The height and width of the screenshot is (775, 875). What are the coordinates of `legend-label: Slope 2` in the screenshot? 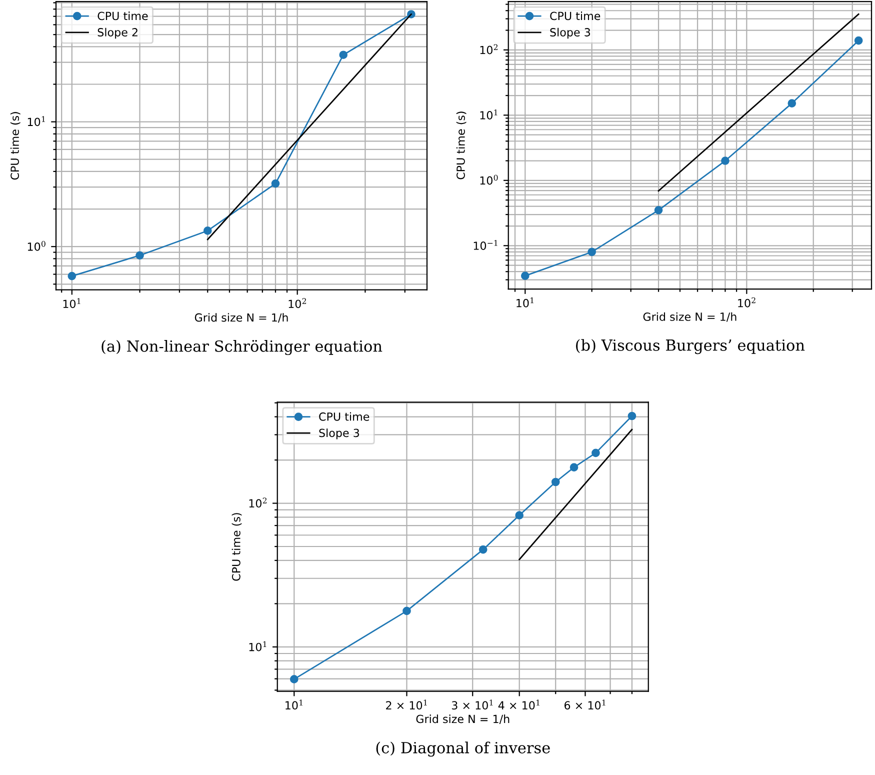 It's located at (118, 33).